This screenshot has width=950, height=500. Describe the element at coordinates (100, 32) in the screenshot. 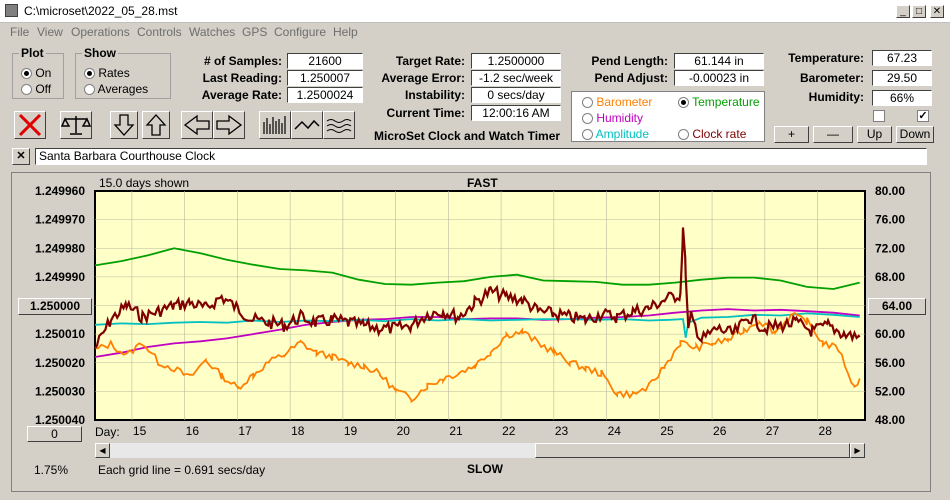

I see `menu-operations: Operations` at that location.